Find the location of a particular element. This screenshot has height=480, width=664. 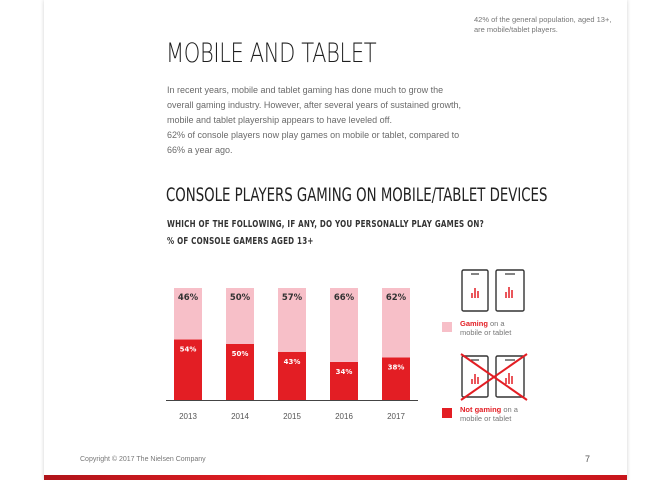

bar-gaming-2015 is located at coordinates (292, 320).